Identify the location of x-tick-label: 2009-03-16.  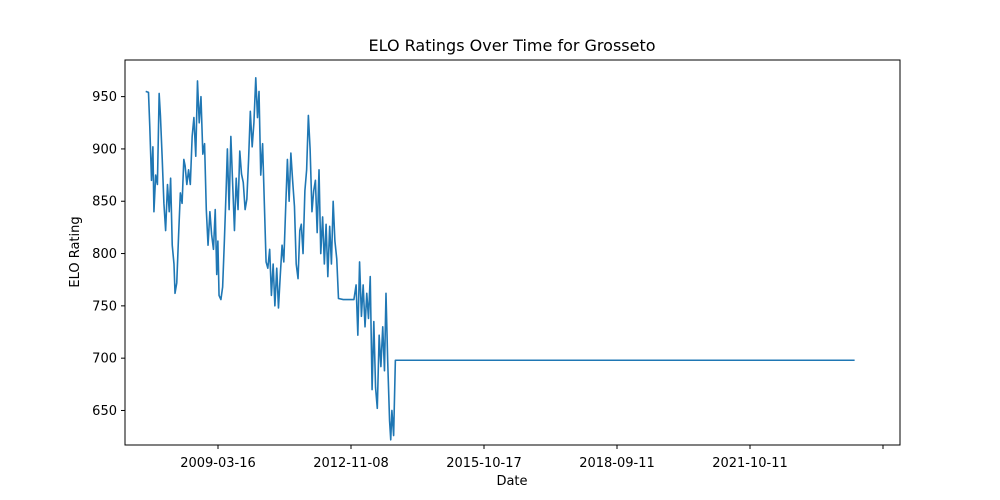
(218, 463).